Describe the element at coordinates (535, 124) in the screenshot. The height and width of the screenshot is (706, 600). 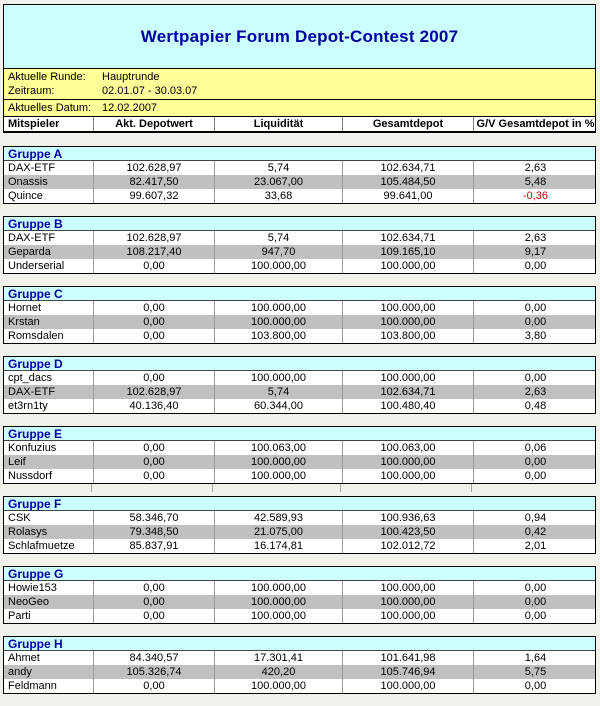
I see `column-header-gv-prozent: G/V Gesamtdepot in %` at that location.